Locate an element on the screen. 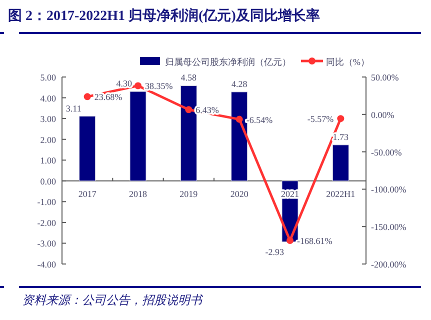 The width and height of the screenshot is (431, 320). x-tick-label: 2018 is located at coordinates (138, 193).